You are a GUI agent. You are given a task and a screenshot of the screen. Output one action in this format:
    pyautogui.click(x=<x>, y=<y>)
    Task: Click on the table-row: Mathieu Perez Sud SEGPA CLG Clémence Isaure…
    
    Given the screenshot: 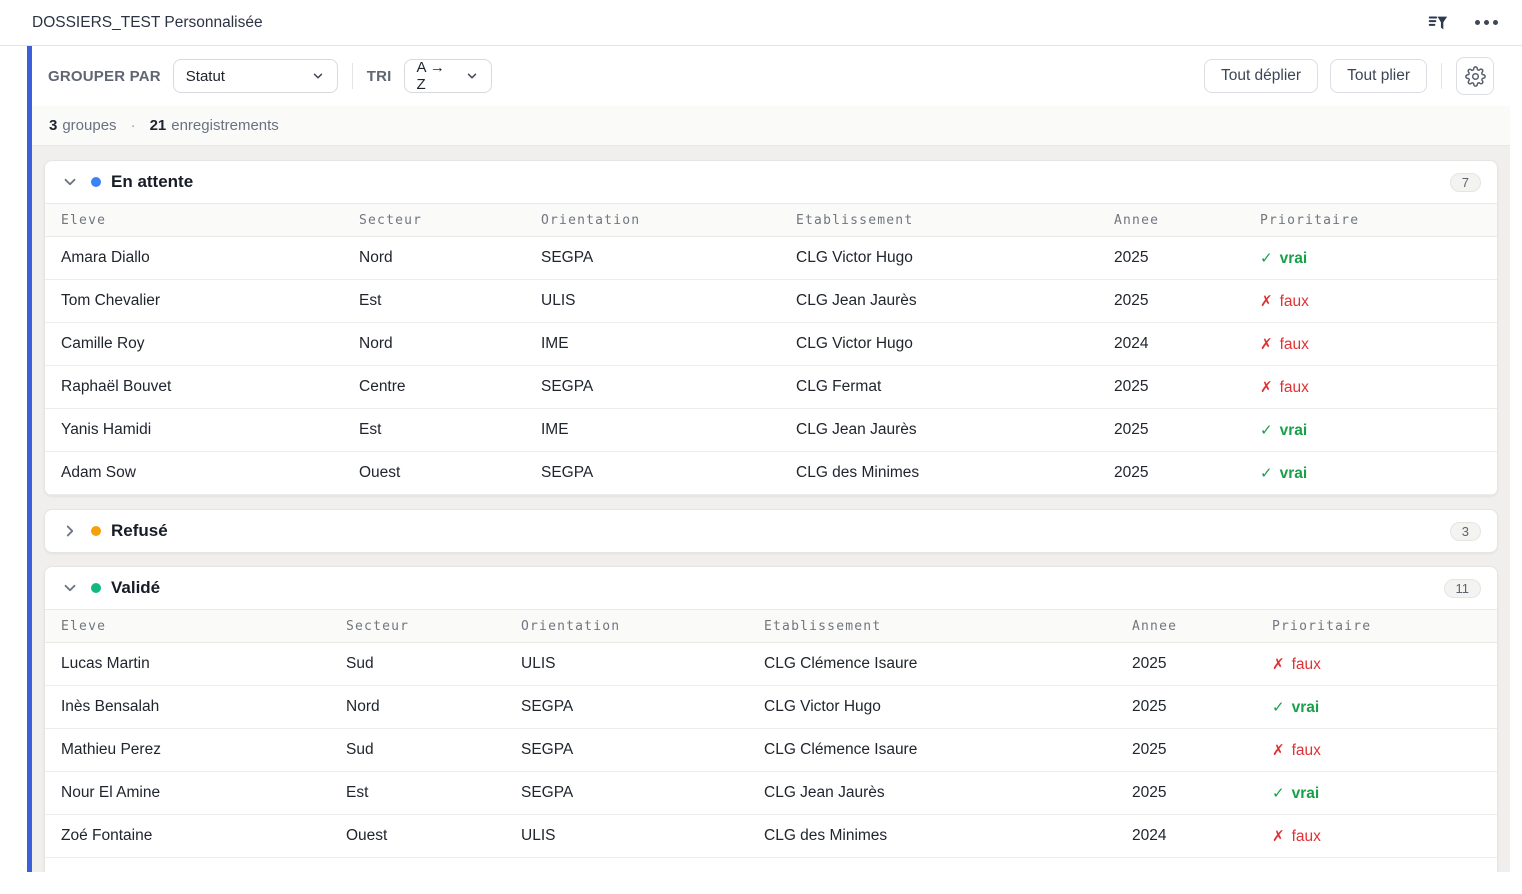 What is the action you would take?
    pyautogui.click(x=771, y=750)
    